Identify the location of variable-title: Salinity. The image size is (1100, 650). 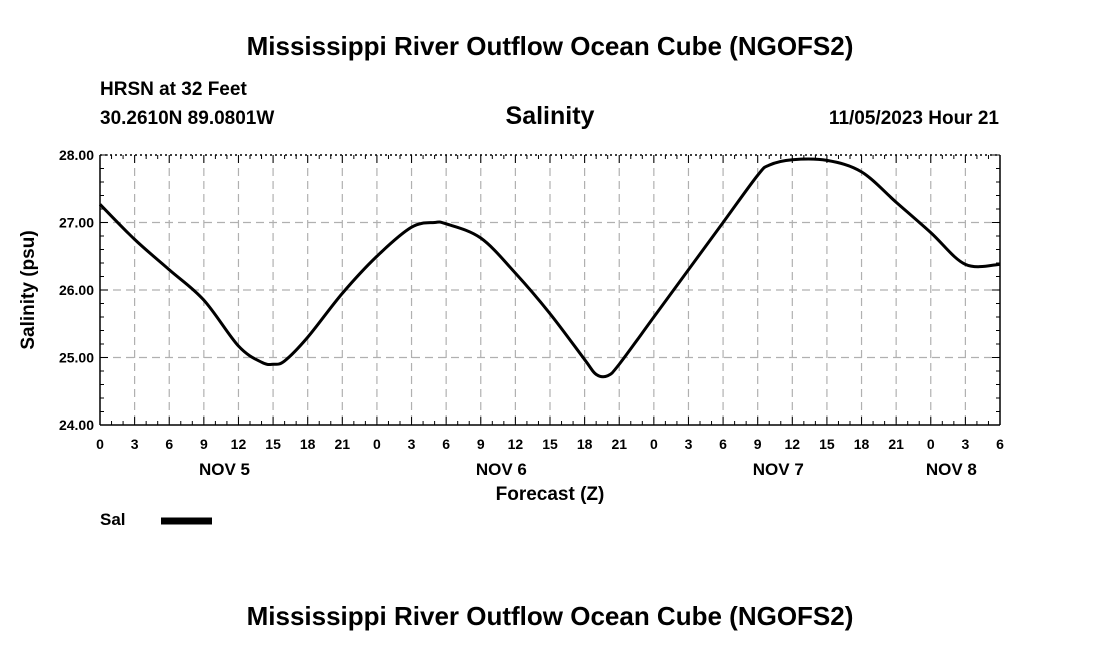
(550, 116).